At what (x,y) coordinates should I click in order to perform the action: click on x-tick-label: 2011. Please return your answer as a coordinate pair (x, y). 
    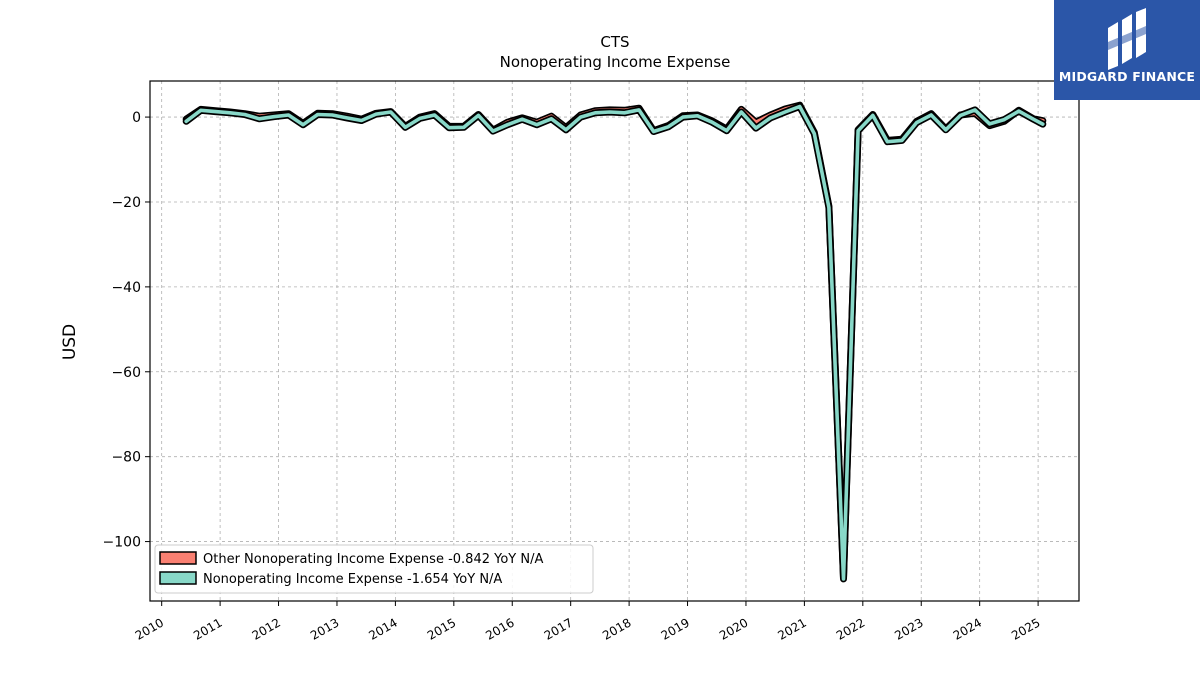
    Looking at the image, I should click on (207, 628).